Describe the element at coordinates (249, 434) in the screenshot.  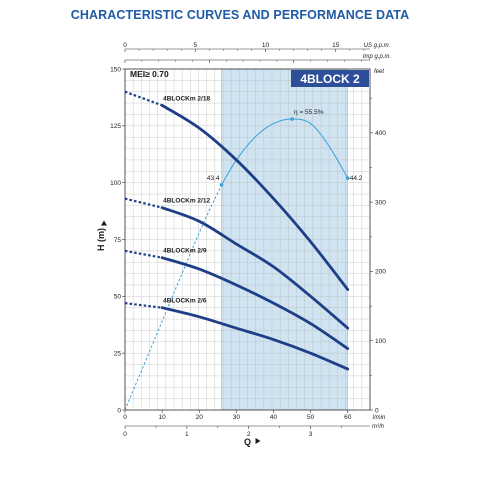
I see `m3h-tick-label: 2` at that location.